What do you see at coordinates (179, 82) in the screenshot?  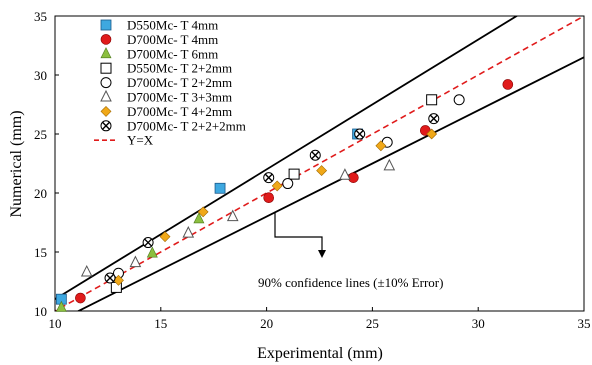 I see `legend-label: D700Mc- T 2+2mm` at bounding box center [179, 82].